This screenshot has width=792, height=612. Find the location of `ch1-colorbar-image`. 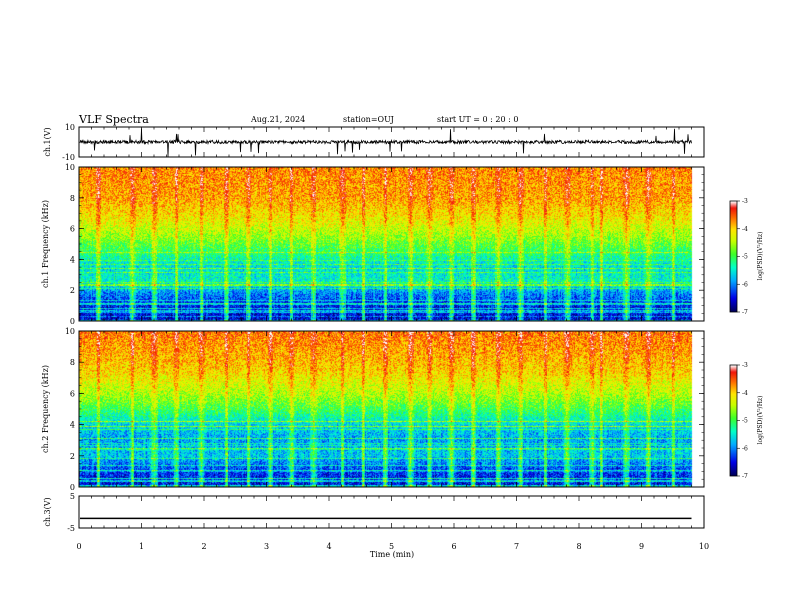

ch1-colorbar-image is located at coordinates (733, 256).